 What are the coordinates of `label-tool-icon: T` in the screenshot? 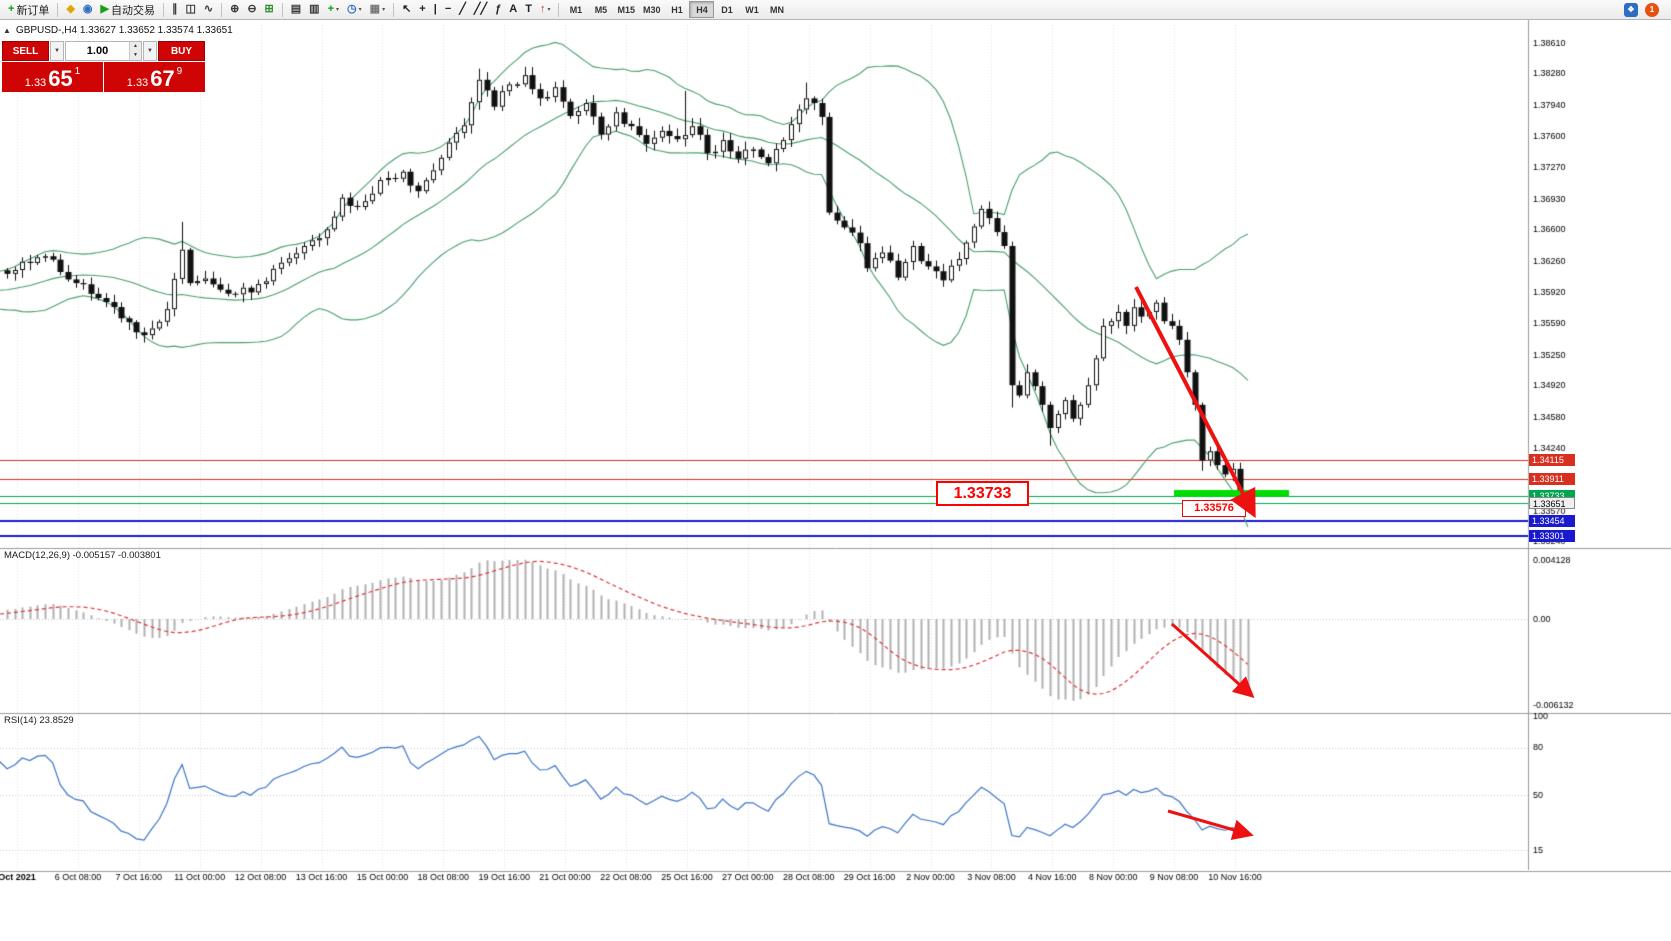 It's located at (528, 9).